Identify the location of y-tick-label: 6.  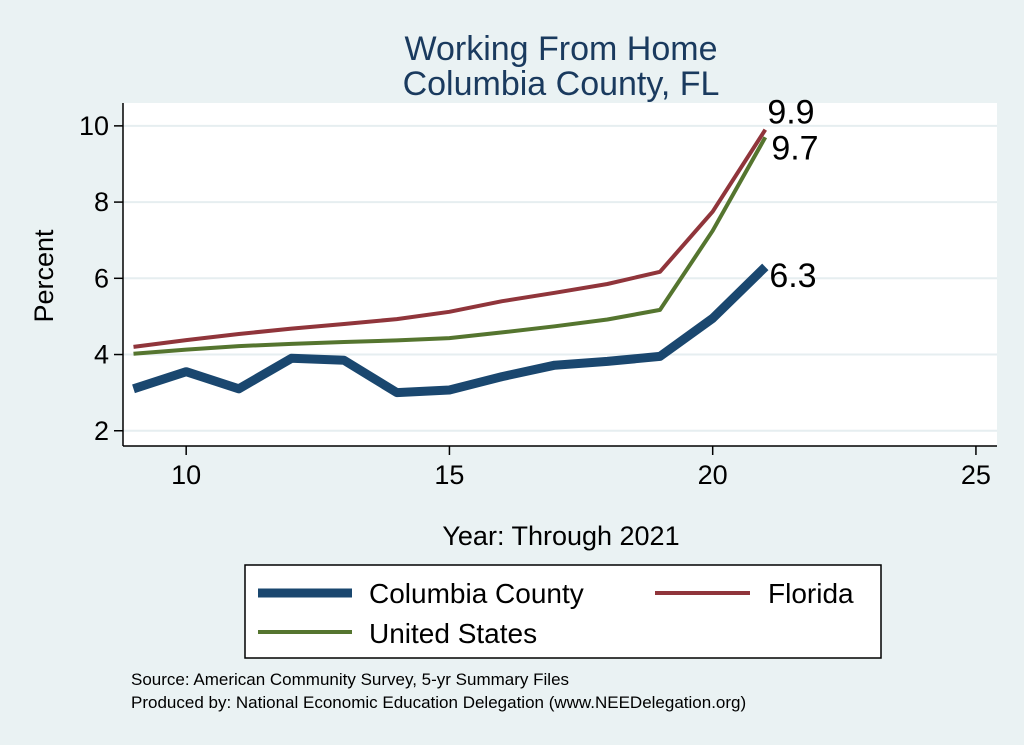
(101, 278).